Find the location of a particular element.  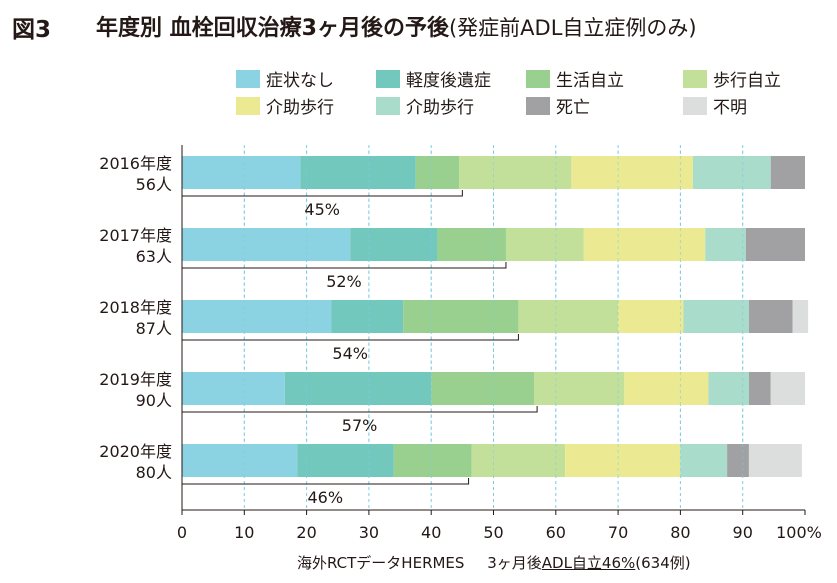

category-label-year: 2020年度 is located at coordinates (135, 451).